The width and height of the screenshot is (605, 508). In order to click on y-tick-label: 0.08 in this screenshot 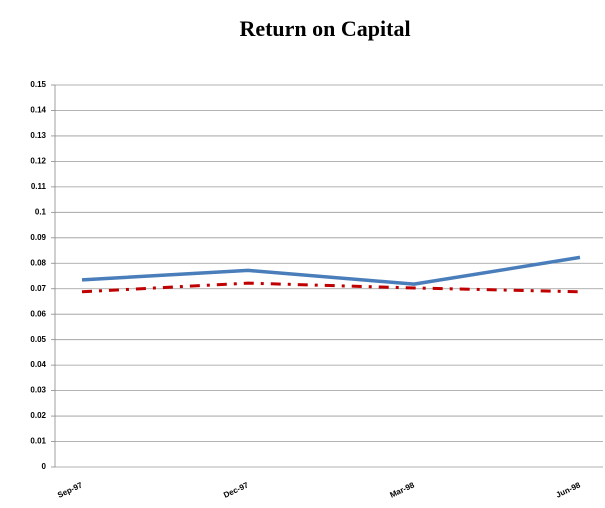, I will do `click(38, 262)`.